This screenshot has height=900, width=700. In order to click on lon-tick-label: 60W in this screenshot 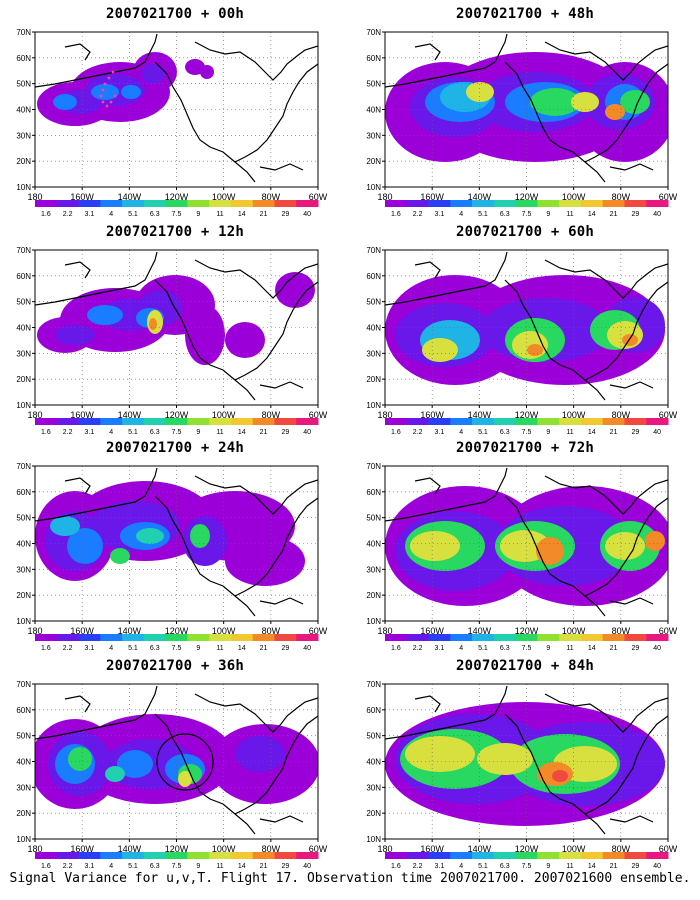, I will do `click(318, 197)`.